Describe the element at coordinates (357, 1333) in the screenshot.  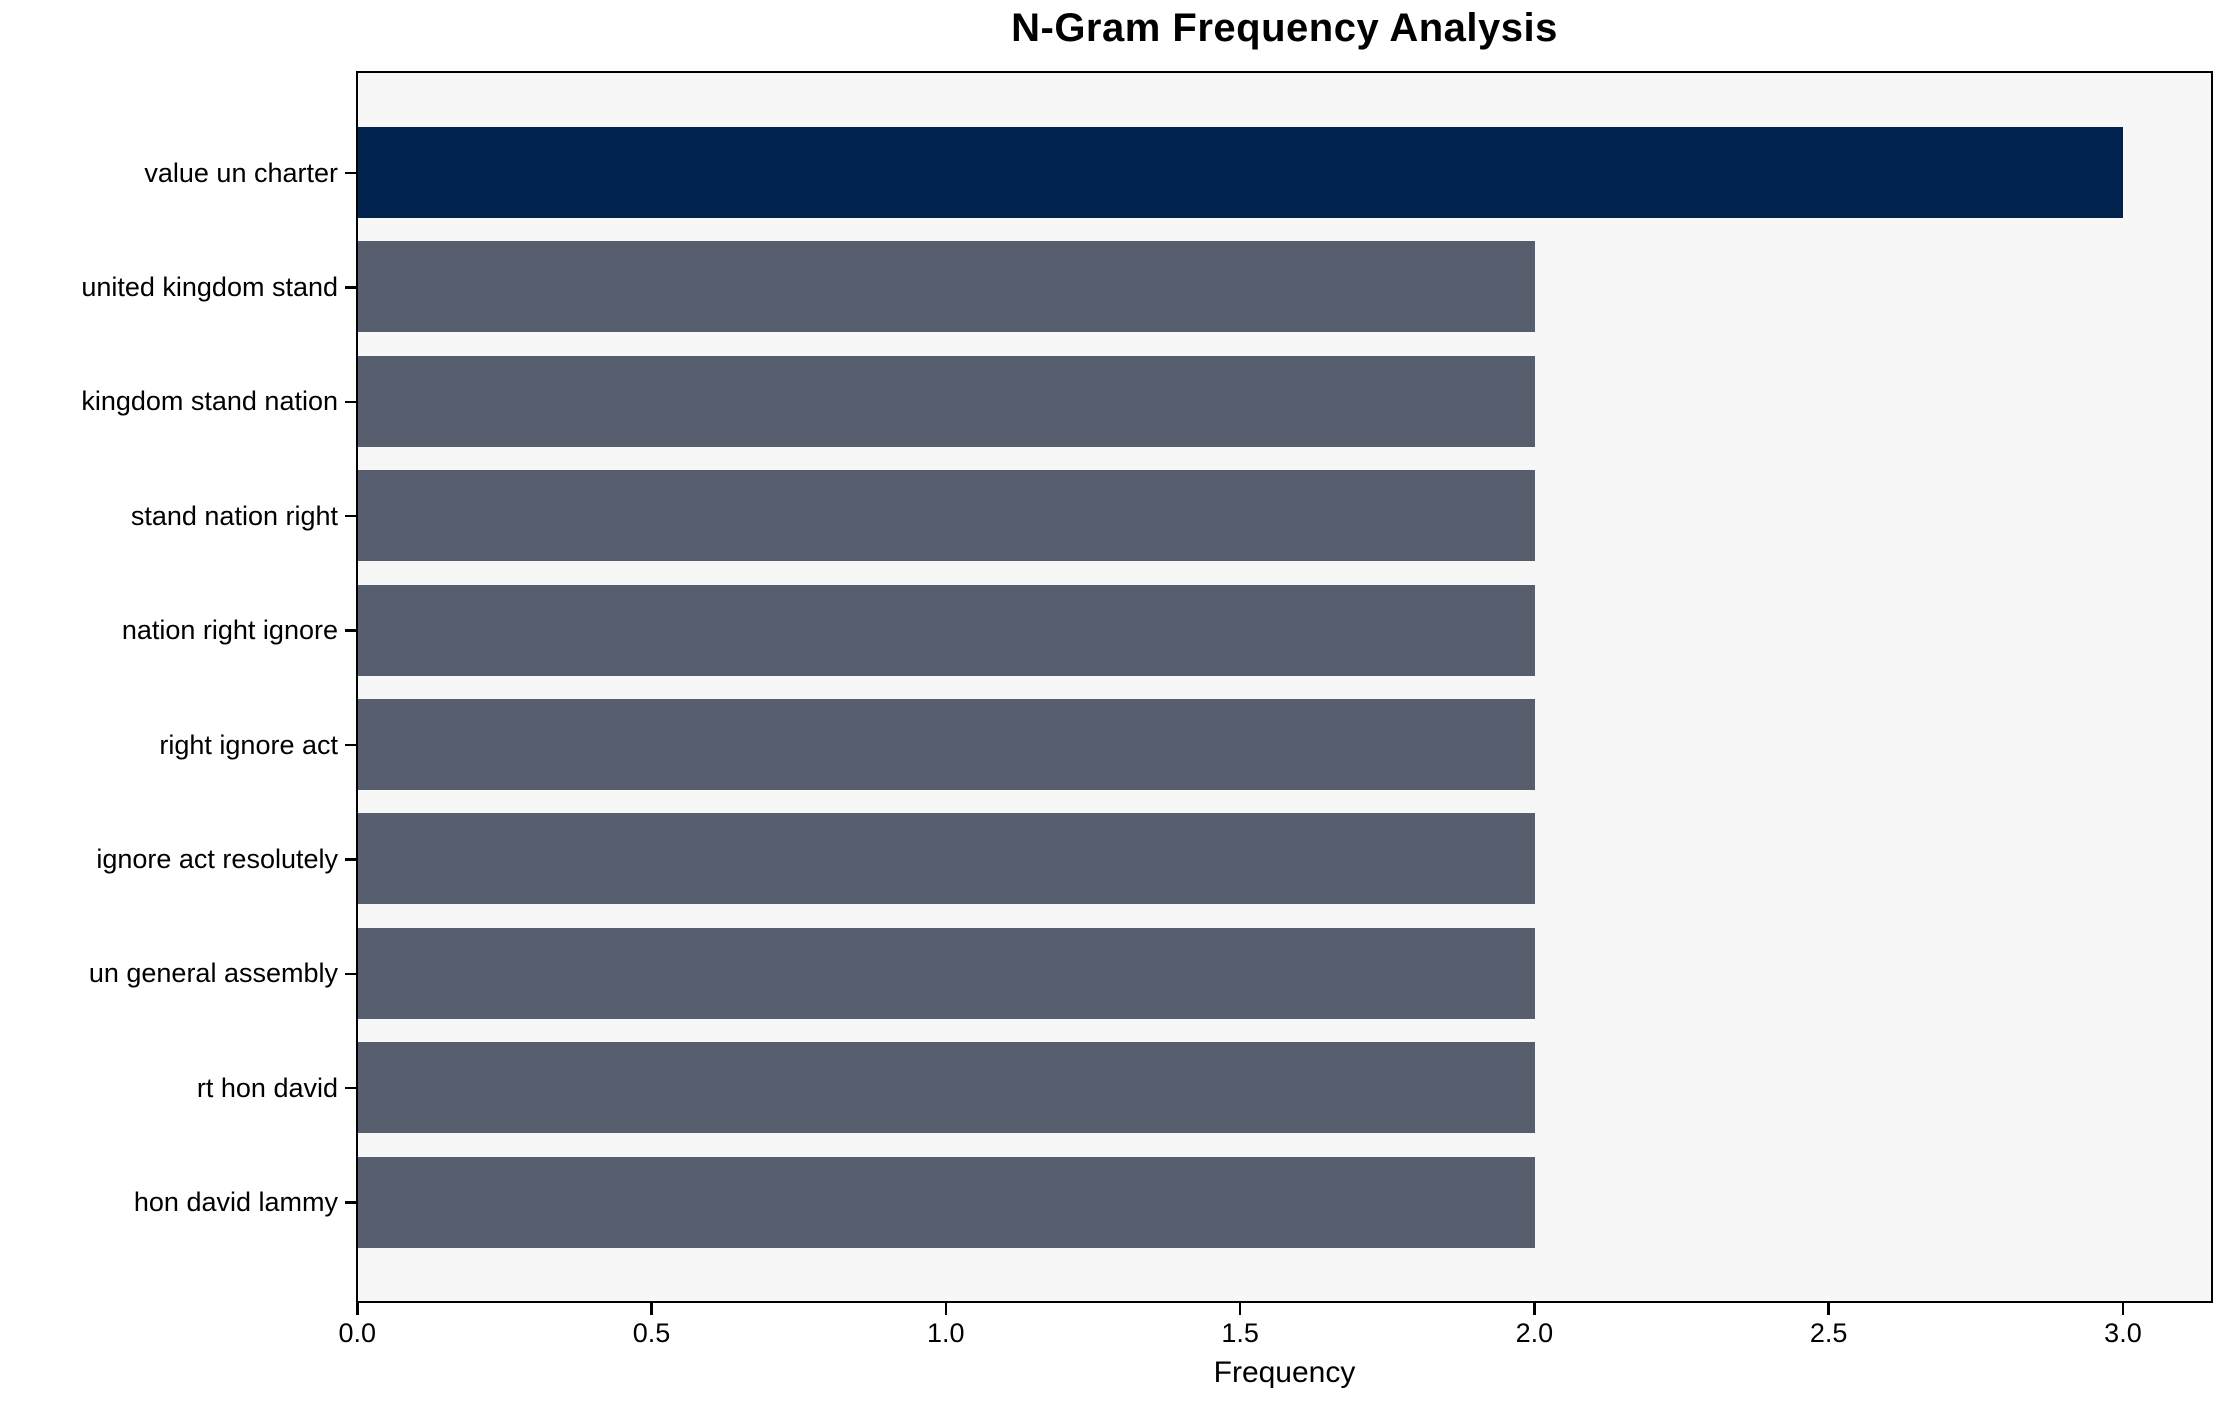
I see `x-tick-label: 0.0` at that location.